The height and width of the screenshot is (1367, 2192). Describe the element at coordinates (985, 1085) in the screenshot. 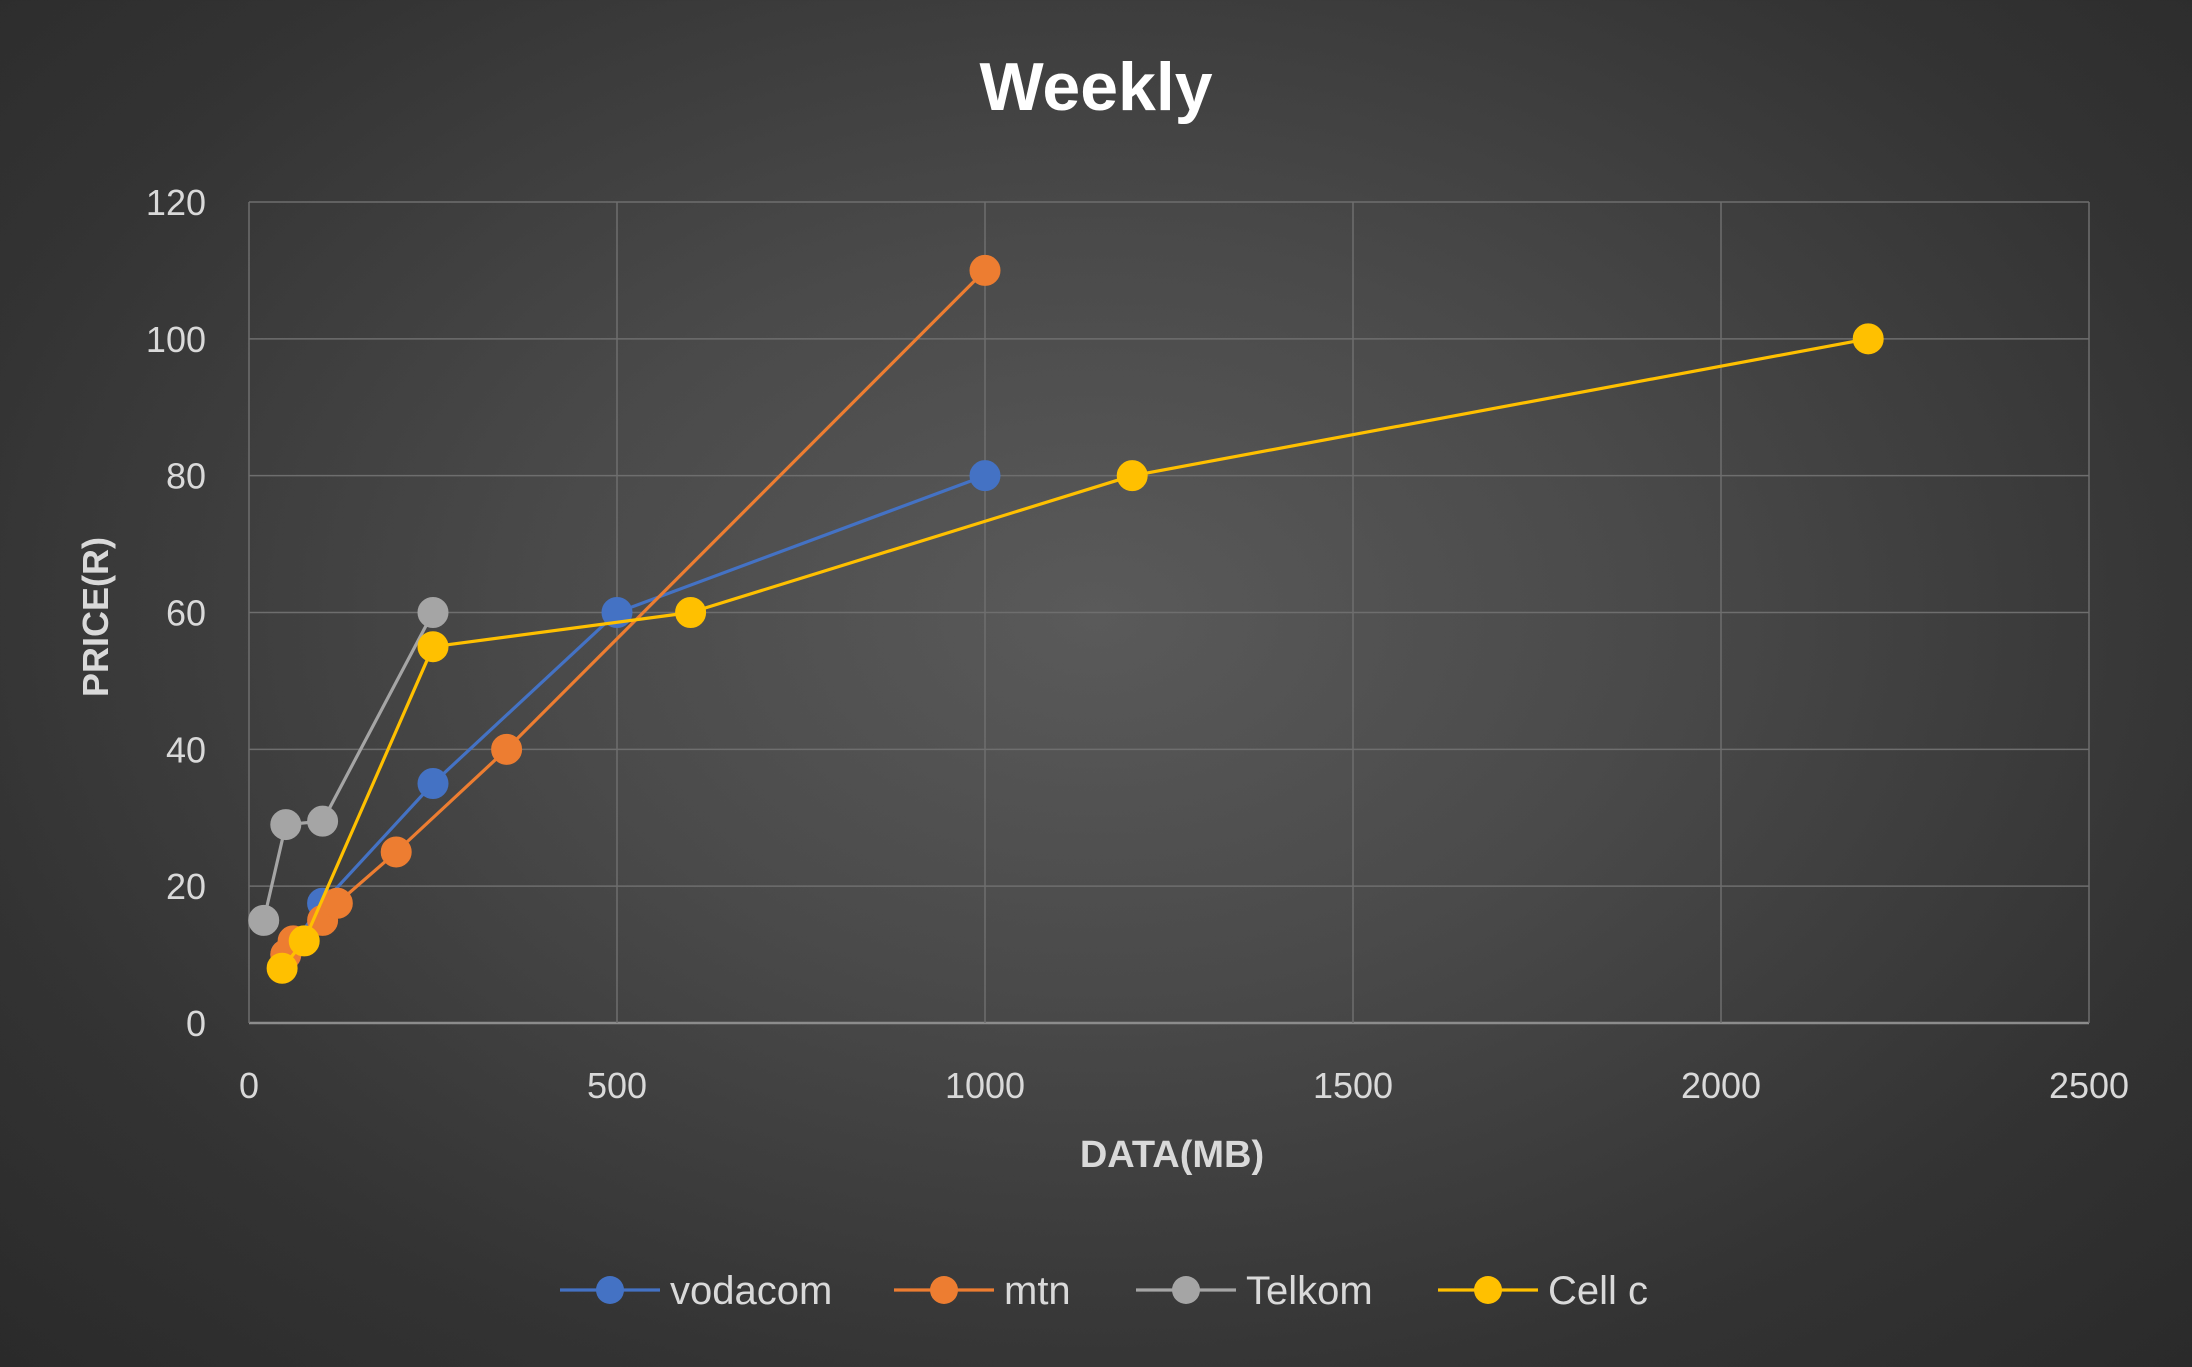

I see `x-tick-label: 1000` at that location.